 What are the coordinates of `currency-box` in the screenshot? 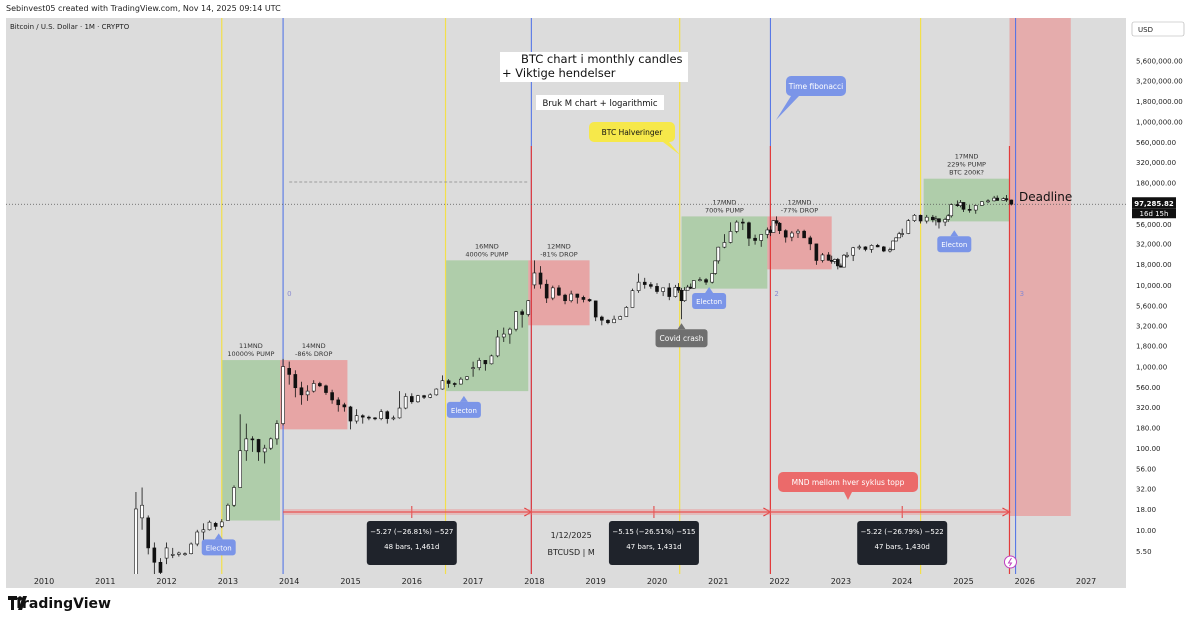 It's located at (1158, 29).